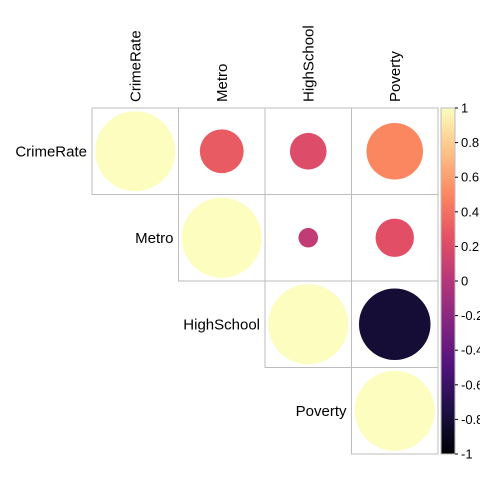 This screenshot has height=480, width=480. Describe the element at coordinates (448, 281) in the screenshot. I see `colorbar-gradient` at that location.